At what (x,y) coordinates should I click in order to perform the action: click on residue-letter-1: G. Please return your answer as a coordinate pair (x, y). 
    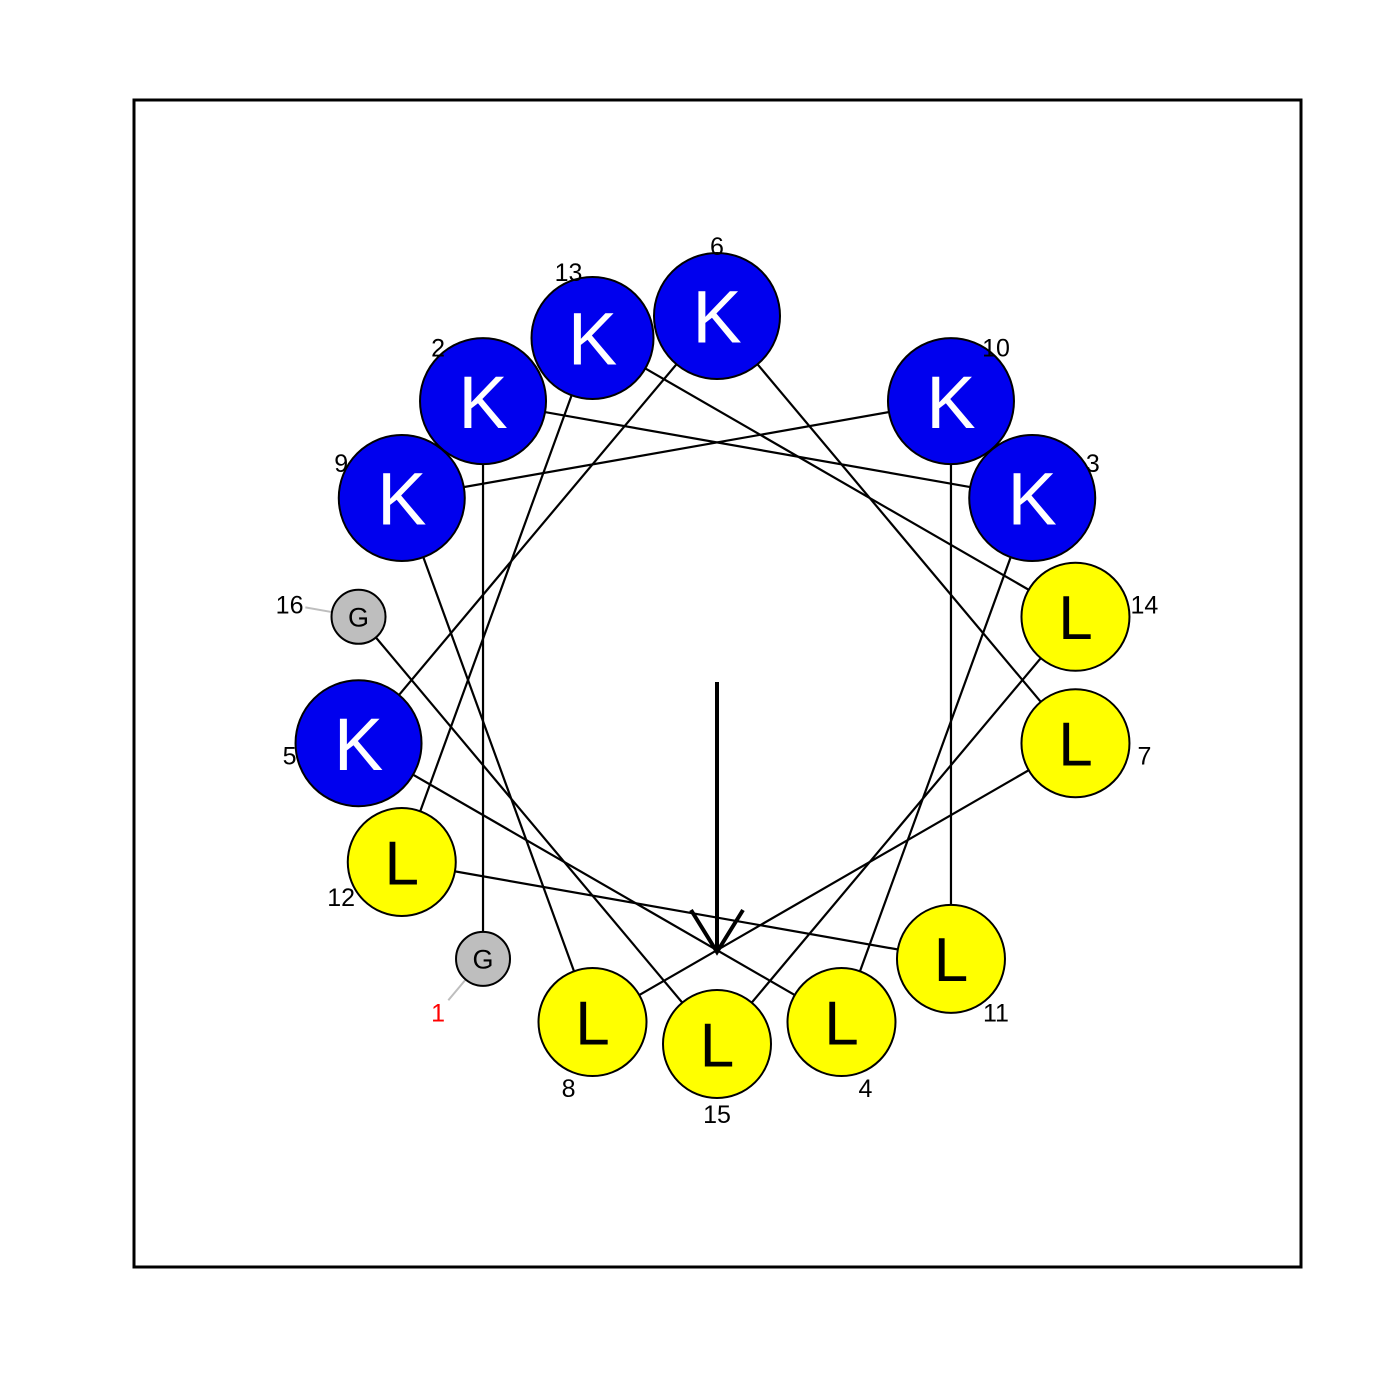
    Looking at the image, I should click on (483, 960).